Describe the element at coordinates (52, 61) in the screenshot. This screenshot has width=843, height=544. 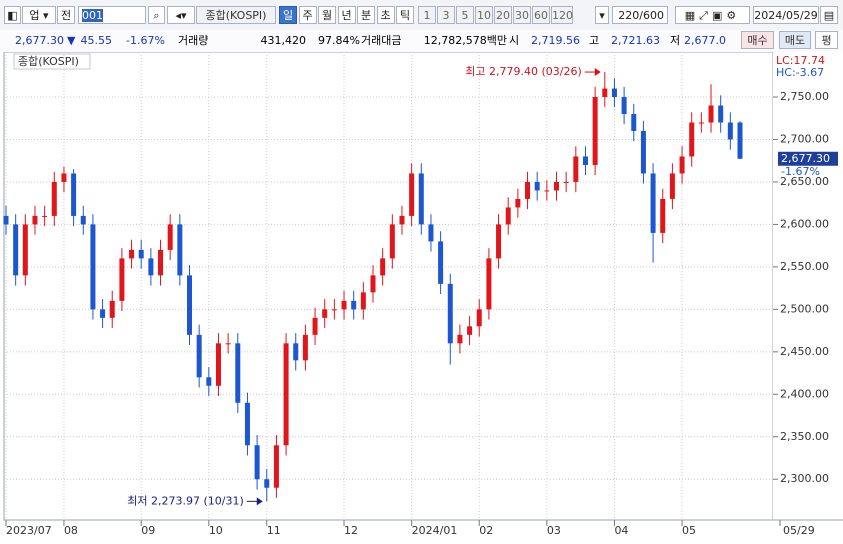
I see `title-box` at that location.